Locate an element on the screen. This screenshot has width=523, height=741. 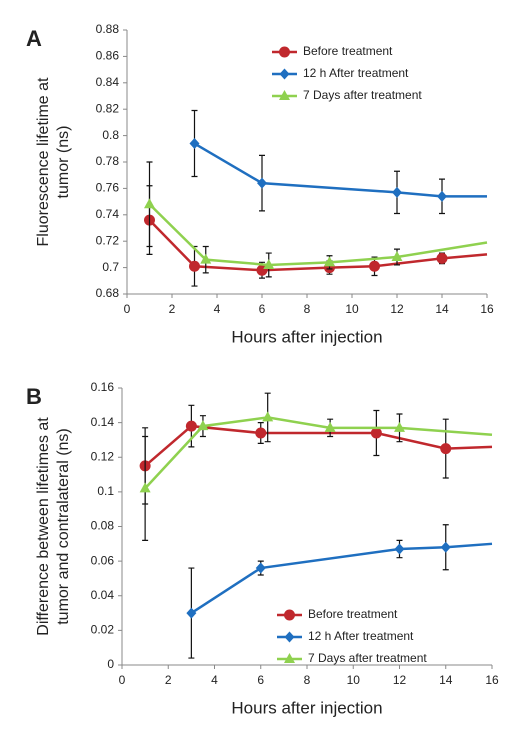
y-tick-label: 0.76 is located at coordinates (108, 188).